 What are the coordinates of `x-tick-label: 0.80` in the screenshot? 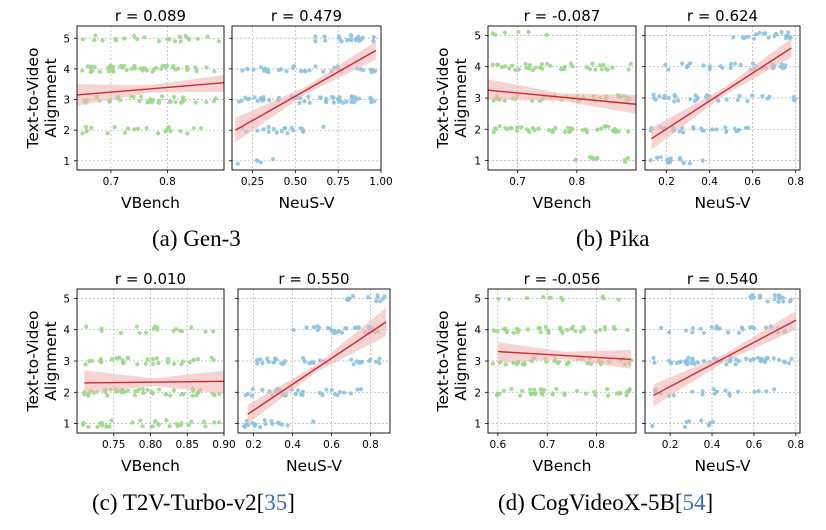 It's located at (150, 445).